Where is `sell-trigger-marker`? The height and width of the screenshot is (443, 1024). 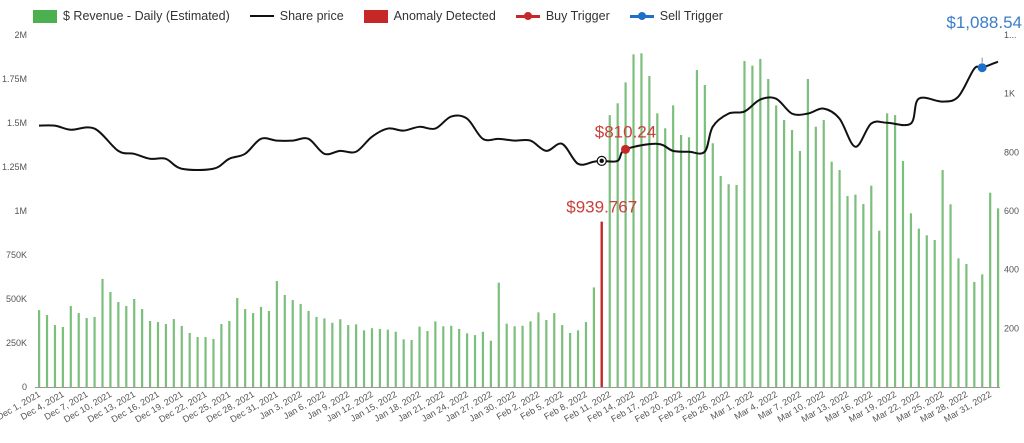 sell-trigger-marker is located at coordinates (982, 68).